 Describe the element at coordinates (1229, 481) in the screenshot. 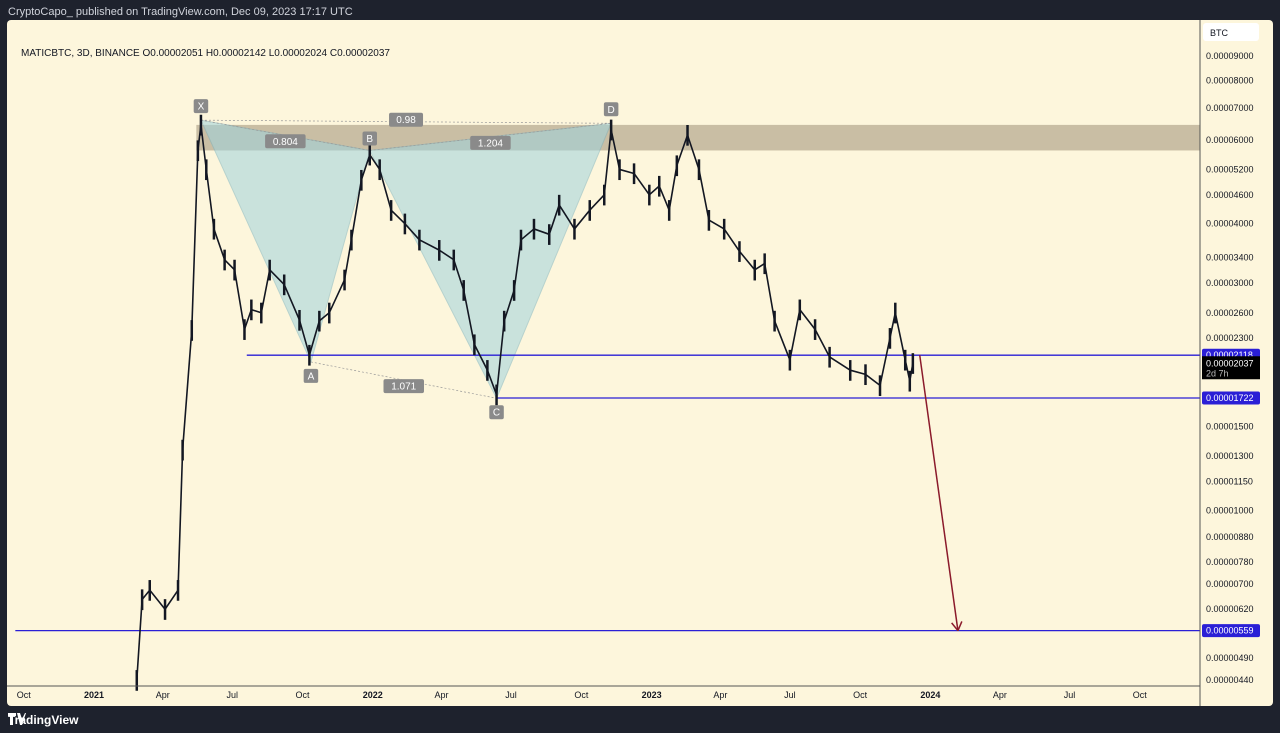

I see `y-tick-label: 0.00001150` at that location.